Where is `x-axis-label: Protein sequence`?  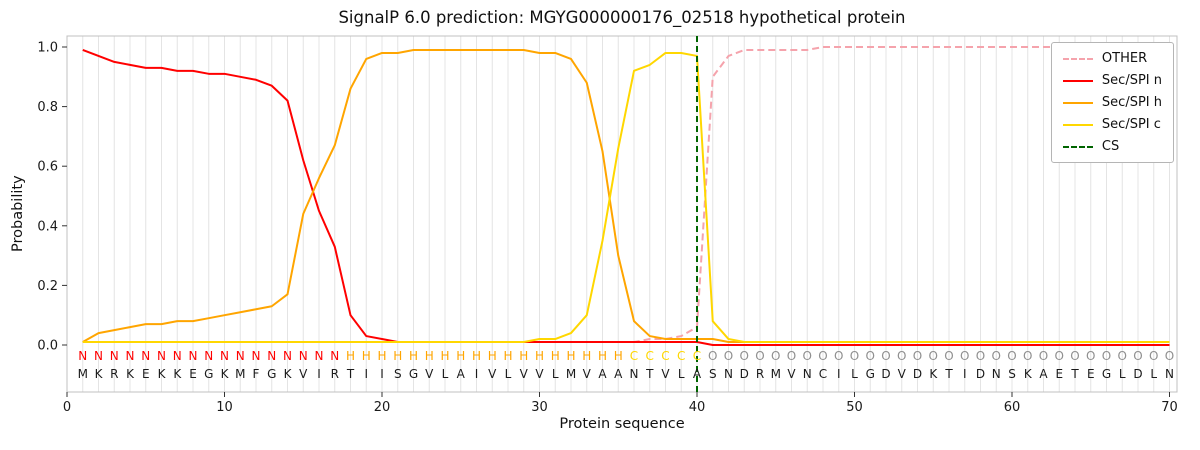 x-axis-label: Protein sequence is located at coordinates (622, 424).